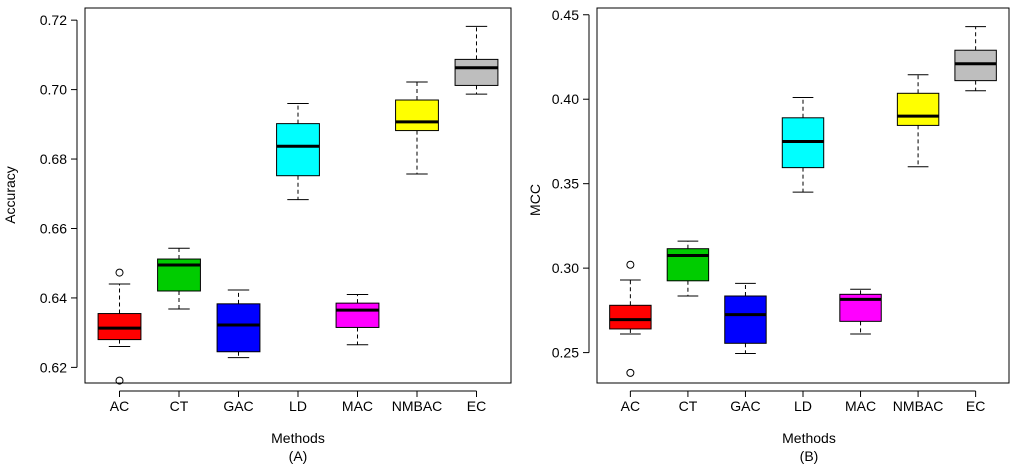 This screenshot has height=465, width=1024. I want to click on panel-label: (B), so click(809, 456).